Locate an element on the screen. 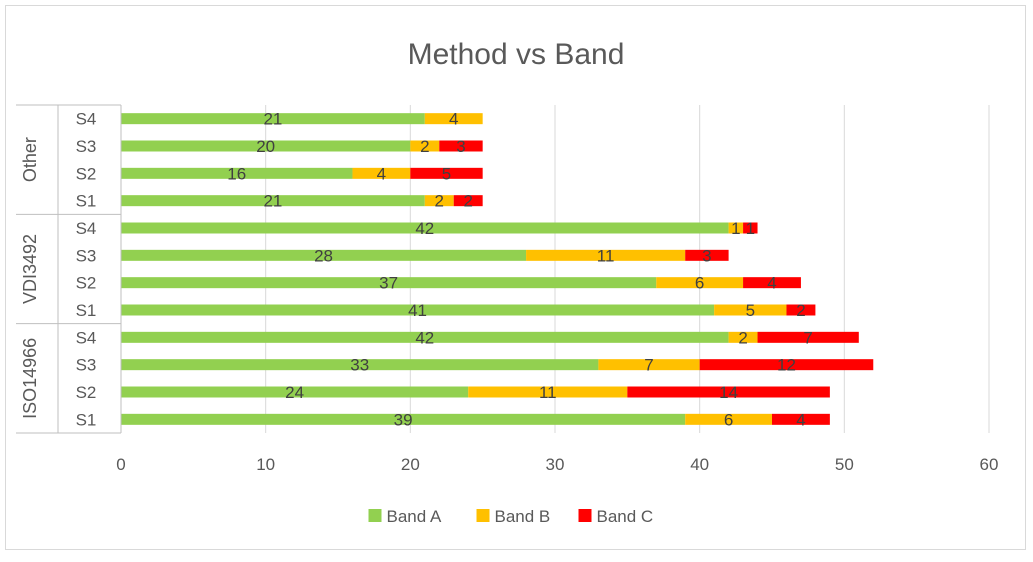 This screenshot has height=562, width=1033. data-label: 16 is located at coordinates (236, 173).